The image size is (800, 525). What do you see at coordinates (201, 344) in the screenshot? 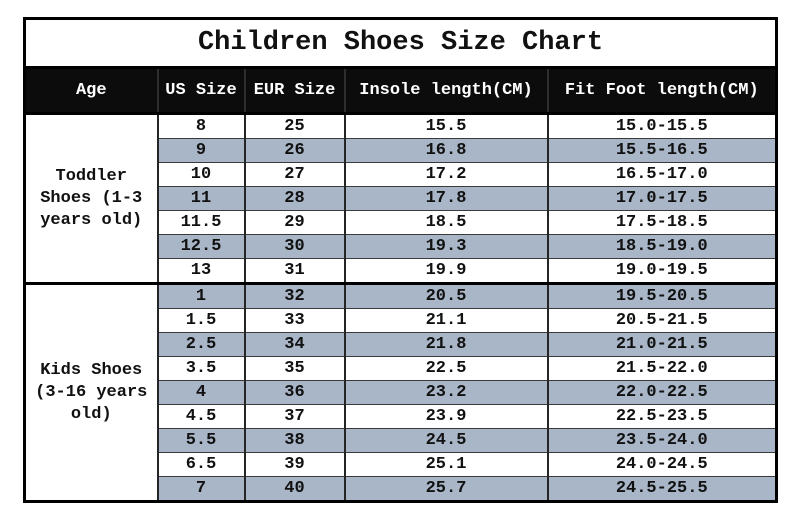
I see `cell-us-size: 2.5` at bounding box center [201, 344].